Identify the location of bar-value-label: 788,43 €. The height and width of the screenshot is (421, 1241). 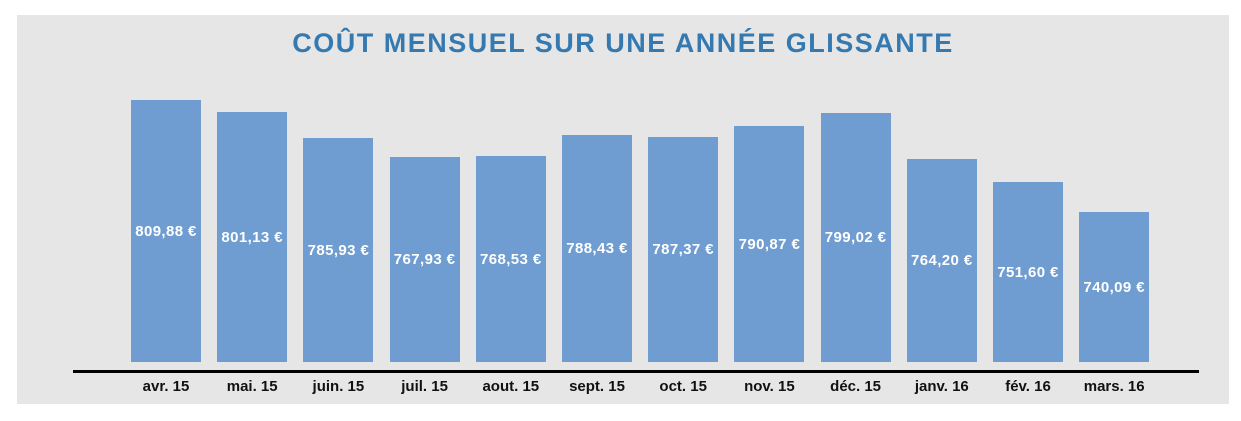
(597, 248).